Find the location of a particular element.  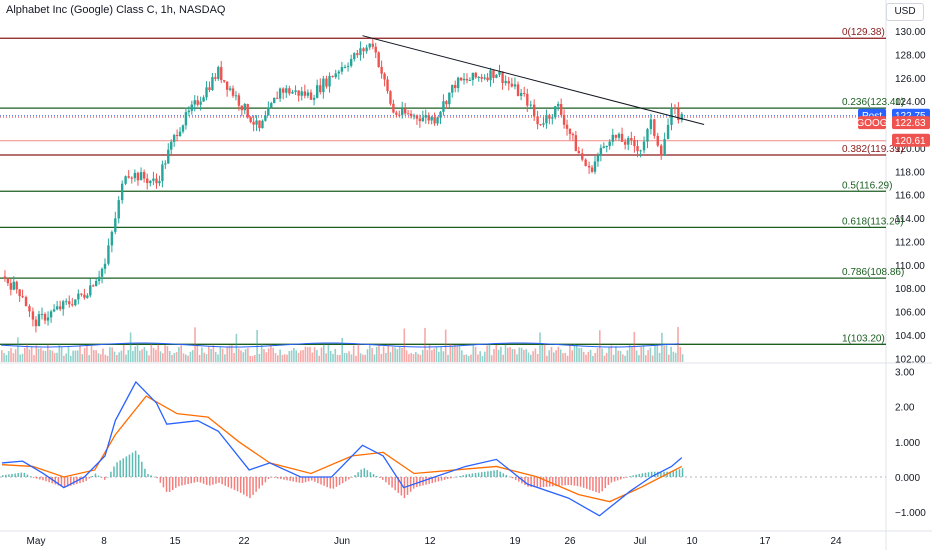

price-tag-value-box is located at coordinates (911, 123).